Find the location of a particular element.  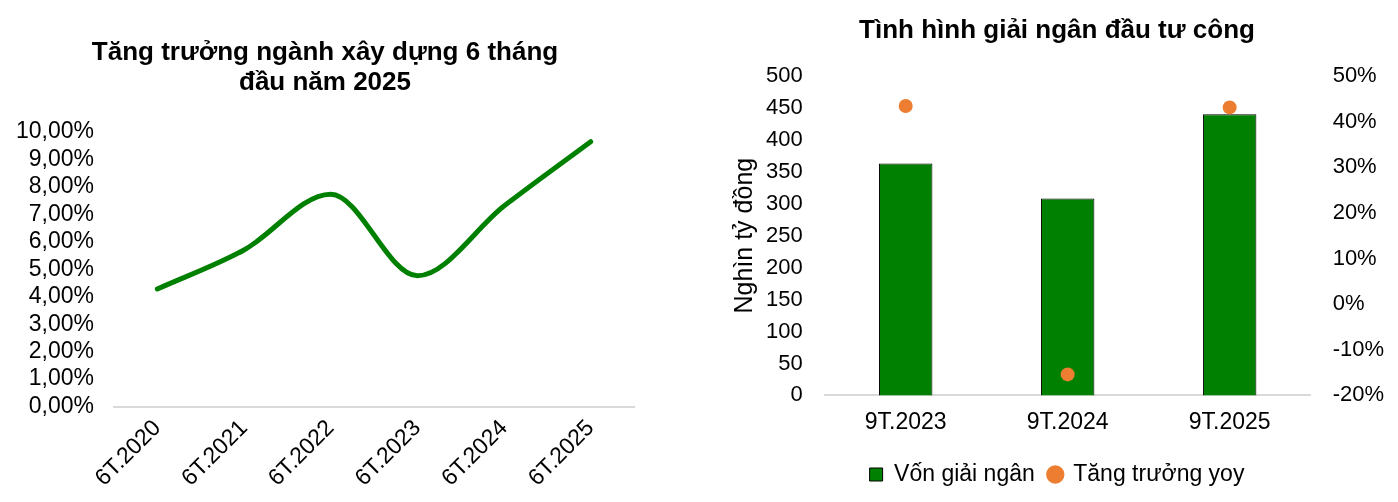

y-tick-label: 10,00% is located at coordinates (55, 130).